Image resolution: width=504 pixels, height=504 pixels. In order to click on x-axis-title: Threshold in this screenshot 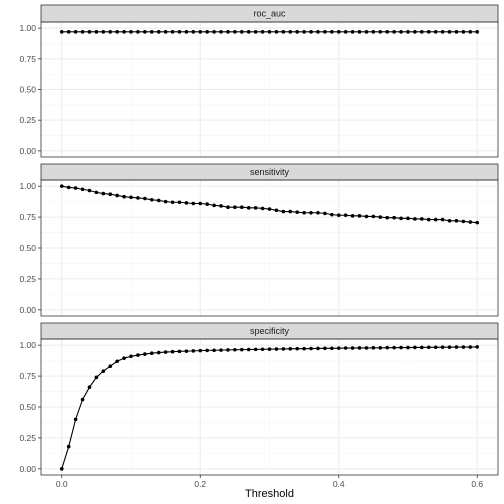, I will do `click(269, 494)`.